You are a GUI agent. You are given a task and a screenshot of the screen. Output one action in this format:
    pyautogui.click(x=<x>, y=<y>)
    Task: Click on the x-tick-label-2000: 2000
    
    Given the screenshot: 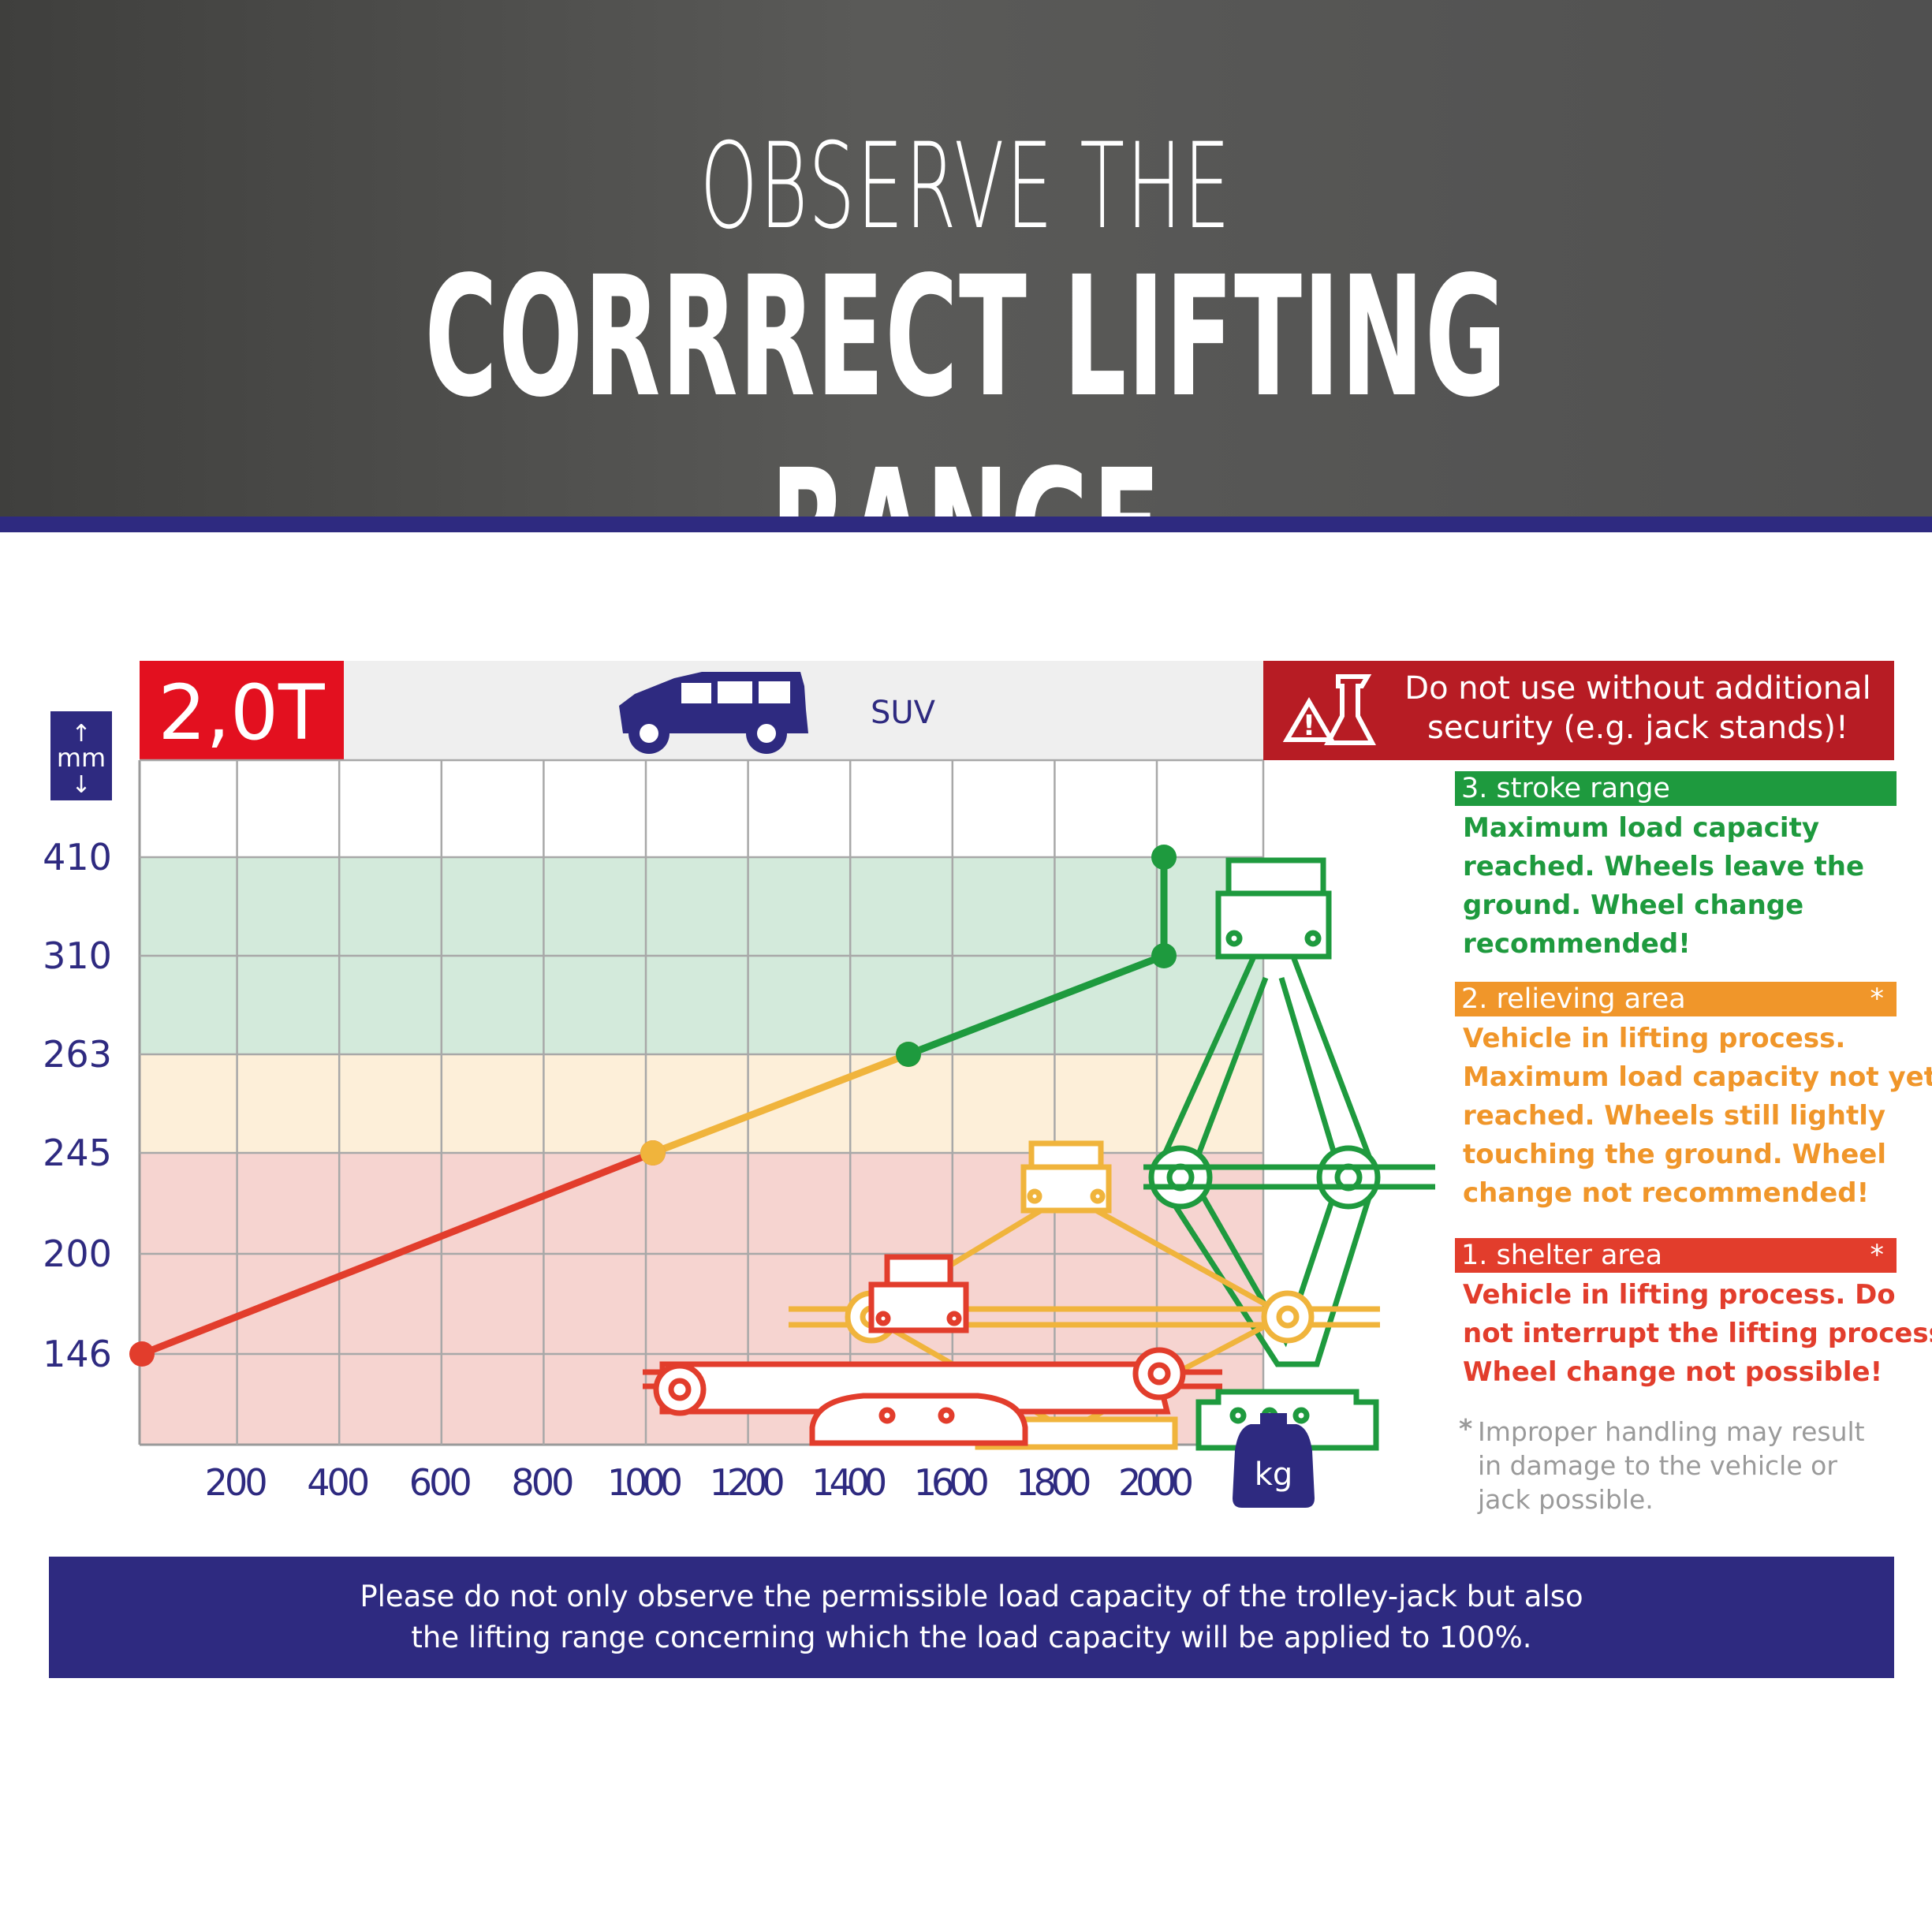 What is the action you would take?
    pyautogui.click(x=1156, y=1483)
    